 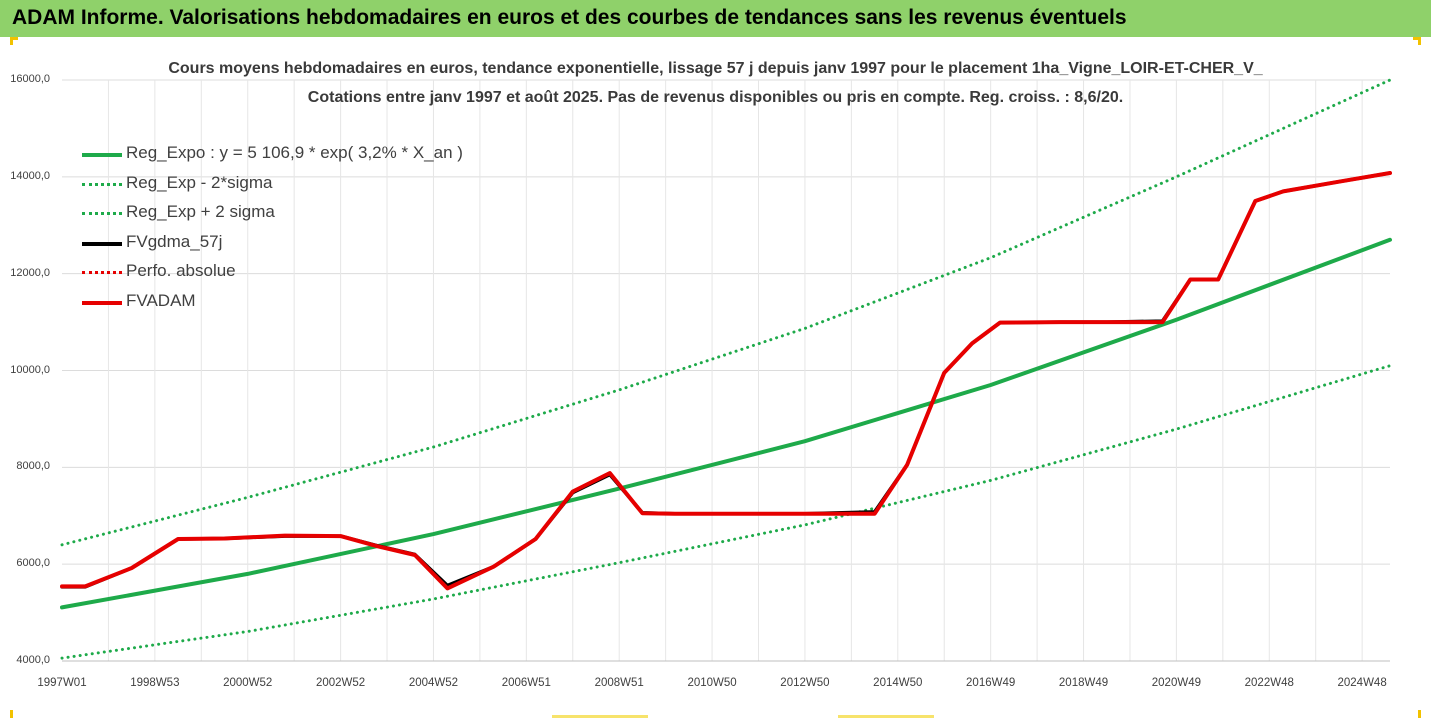 What do you see at coordinates (155, 683) in the screenshot?
I see `x-tick-label: 1998W53` at bounding box center [155, 683].